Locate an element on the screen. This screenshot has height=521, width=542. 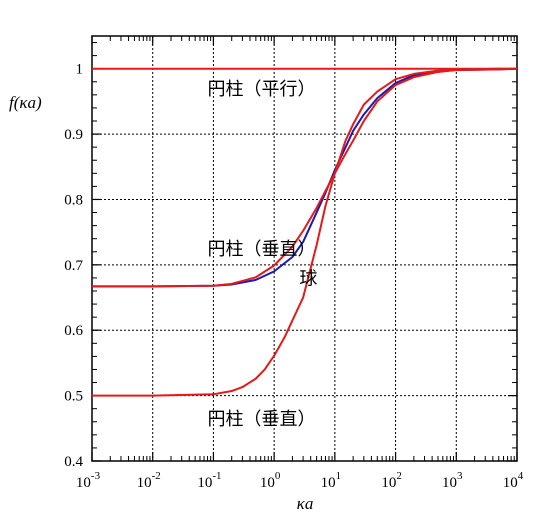
x-tick-label: 10¹ is located at coordinates (331, 480).